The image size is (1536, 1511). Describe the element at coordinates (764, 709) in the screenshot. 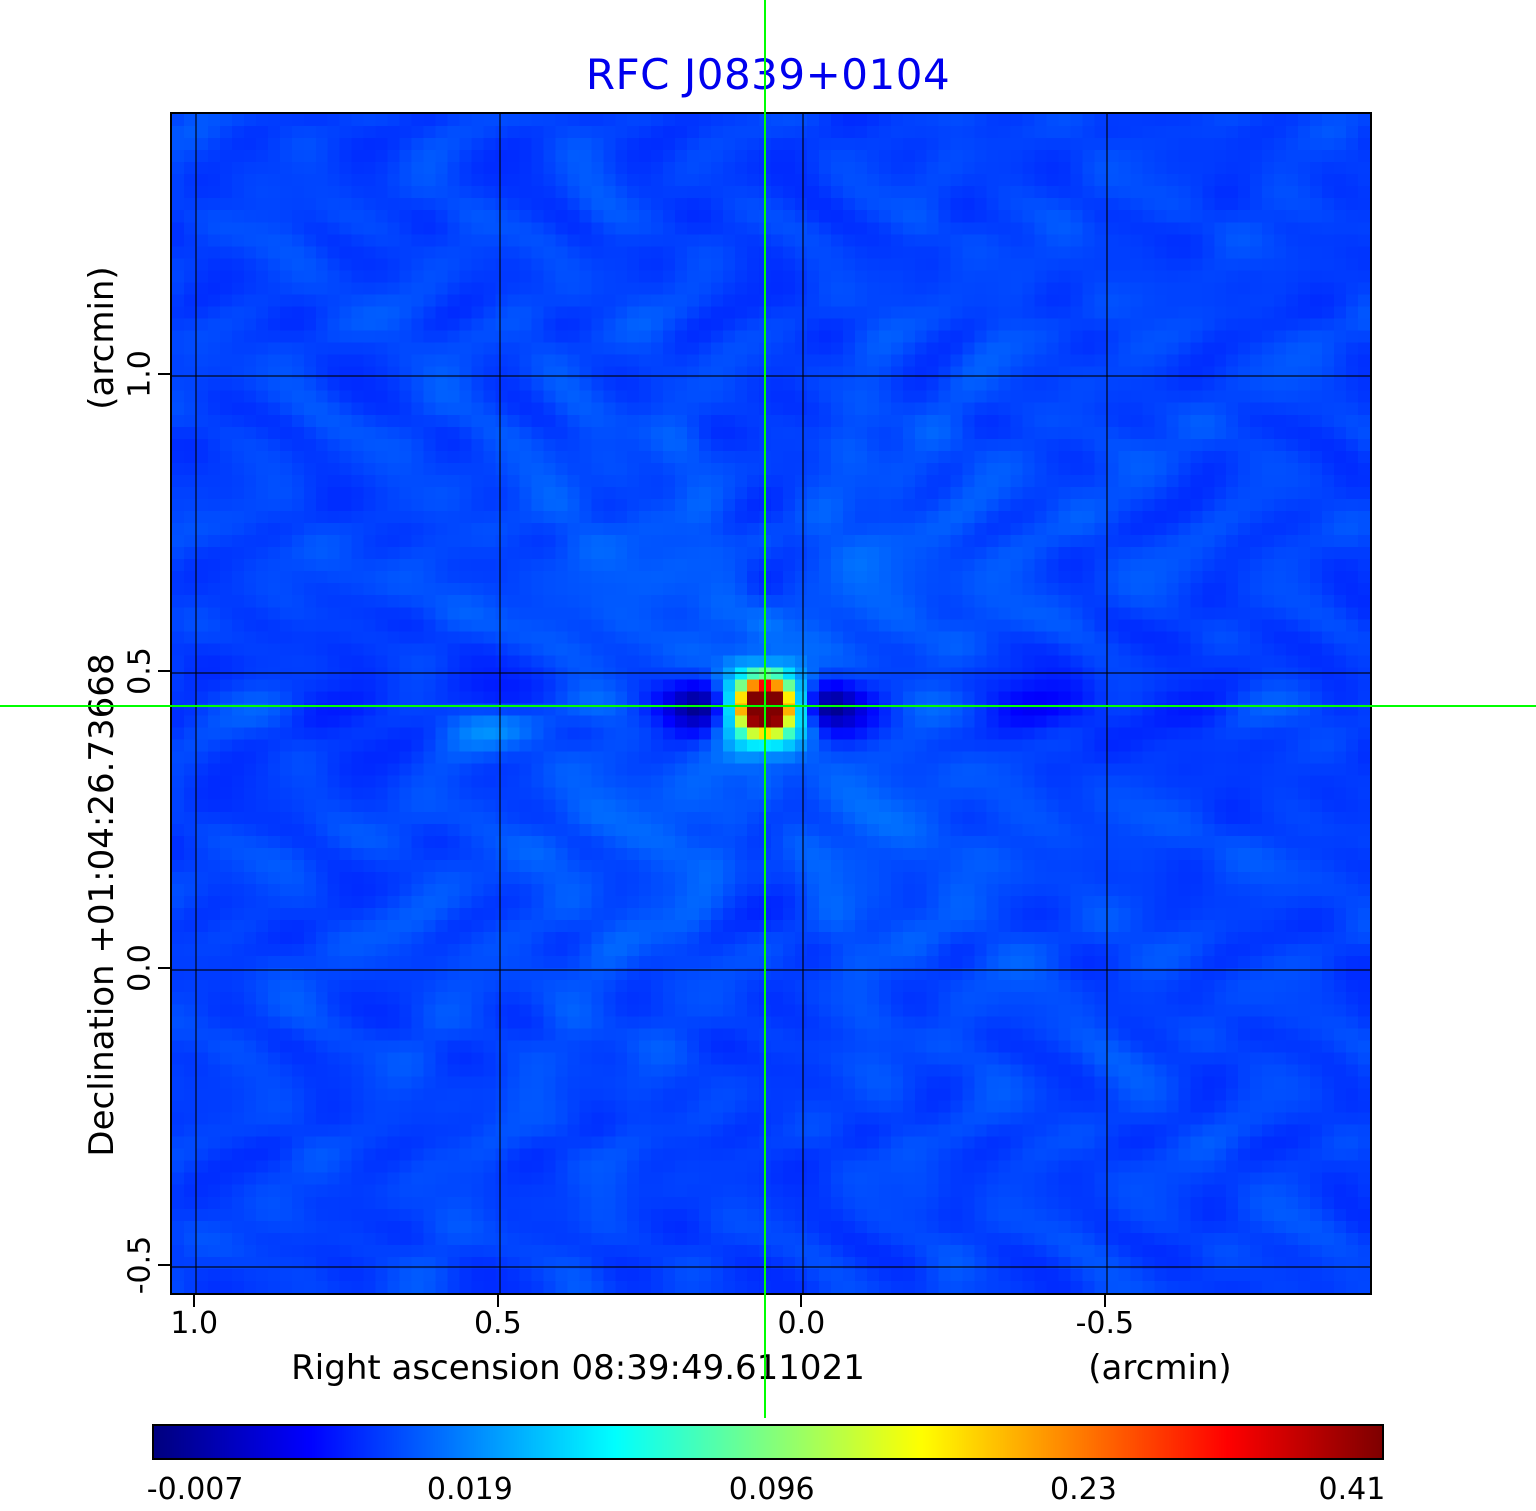

I see `crosshair-vertical-line` at that location.